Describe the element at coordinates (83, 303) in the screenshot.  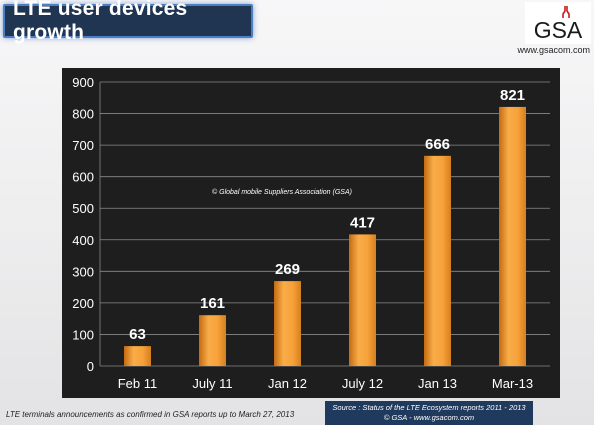
I see `y-tick-label: 200` at that location.